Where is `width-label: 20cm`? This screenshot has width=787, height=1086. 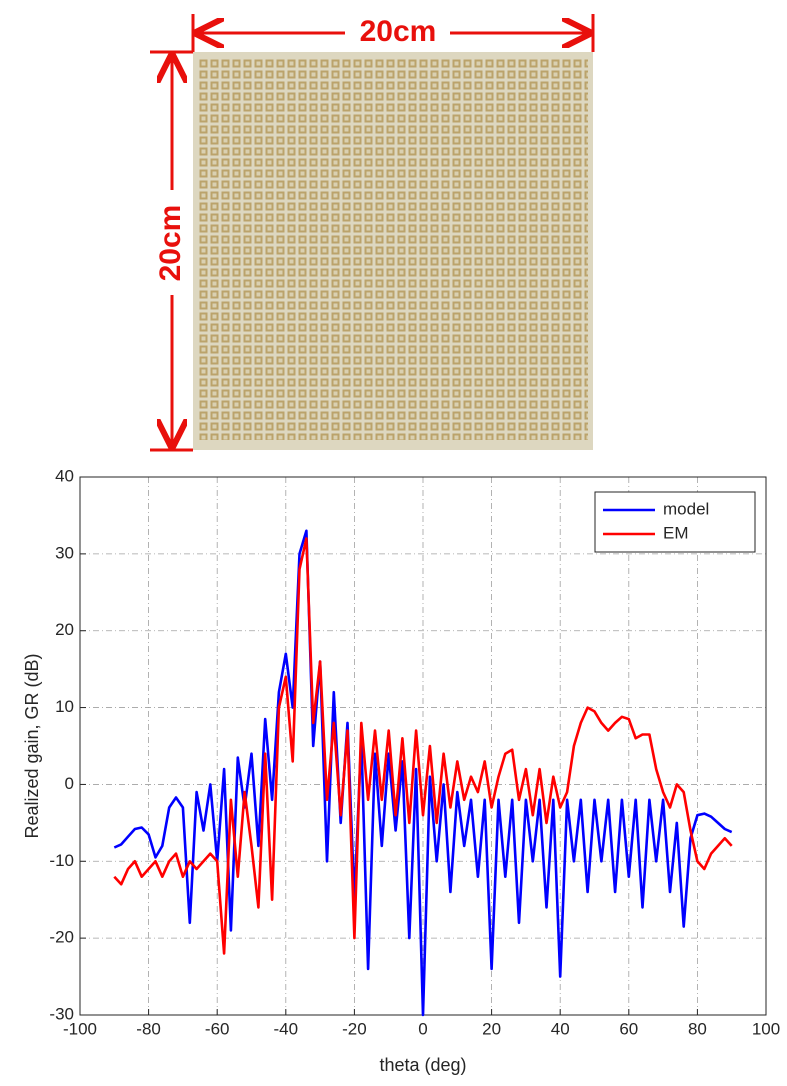 width-label: 20cm is located at coordinates (398, 31).